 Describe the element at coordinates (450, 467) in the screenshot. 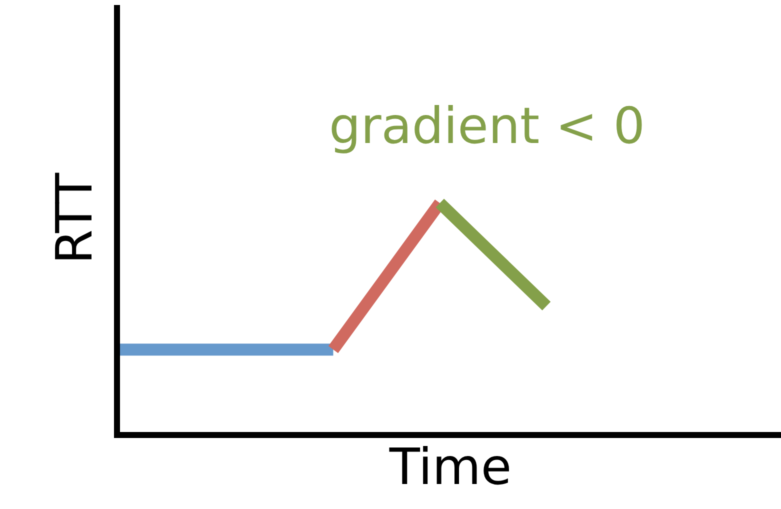

I see `x-axis-title: Time` at that location.